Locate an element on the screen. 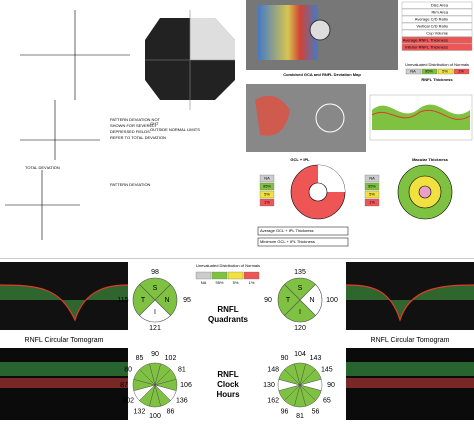 The image size is (474, 429). deviation-map is located at coordinates (288, 32).